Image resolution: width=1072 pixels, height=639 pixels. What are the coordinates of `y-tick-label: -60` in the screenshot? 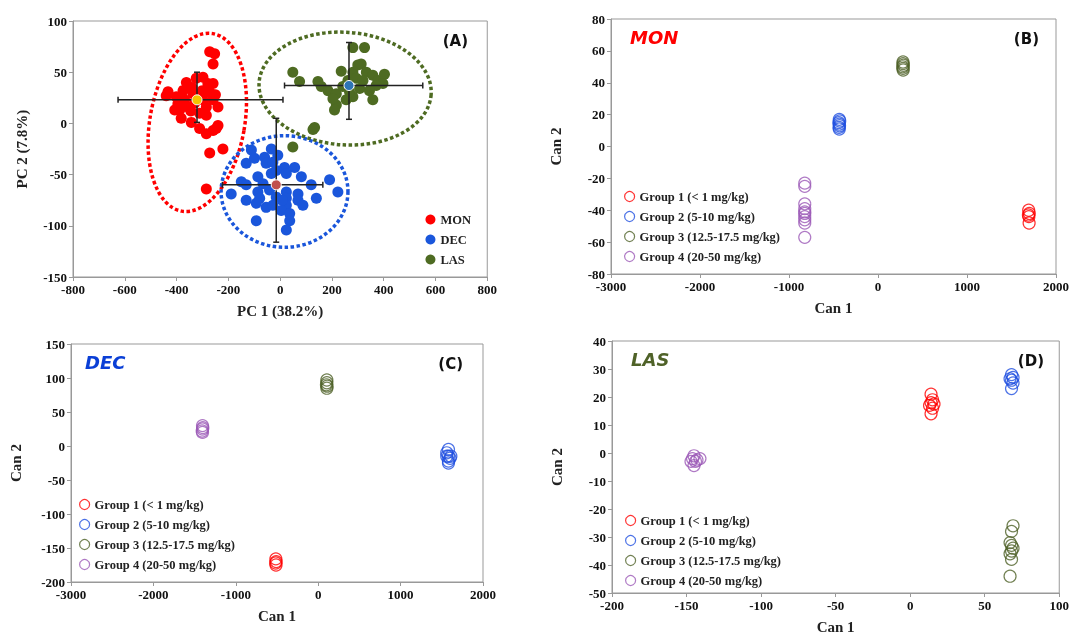 It's located at (596, 242).